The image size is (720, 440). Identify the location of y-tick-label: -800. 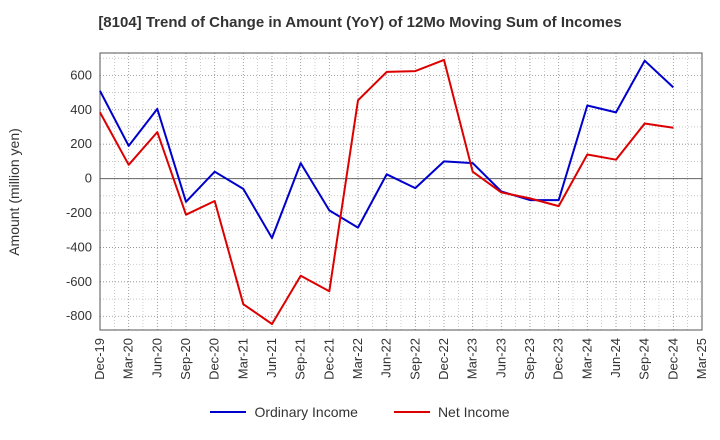
(79, 315).